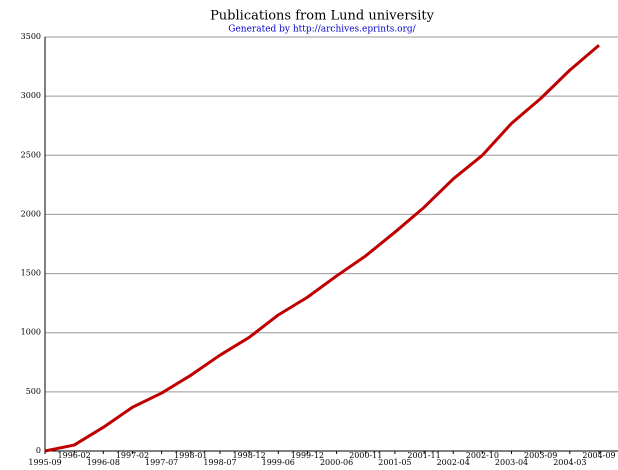 Image resolution: width=618 pixels, height=470 pixels. Describe the element at coordinates (38, 450) in the screenshot. I see `y-tick-label: 0` at that location.